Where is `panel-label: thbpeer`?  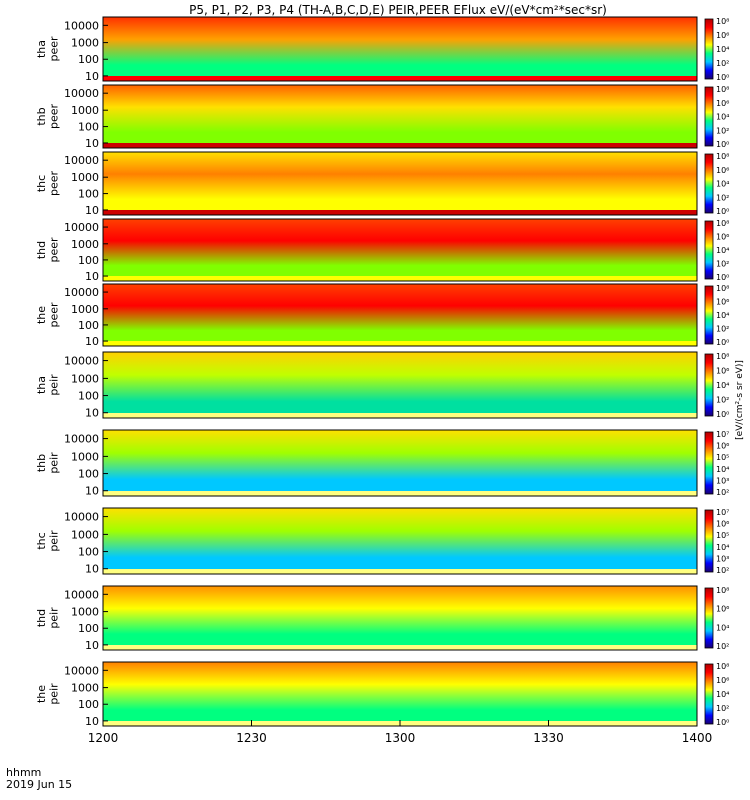
panel-label: thbpeer is located at coordinates (48, 117).